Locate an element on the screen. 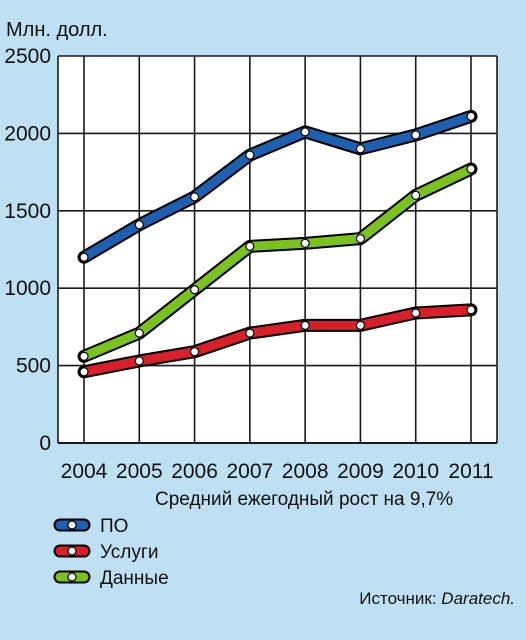 Image resolution: width=526 pixels, height=640 pixels. series-2-point-2007 is located at coordinates (250, 246).